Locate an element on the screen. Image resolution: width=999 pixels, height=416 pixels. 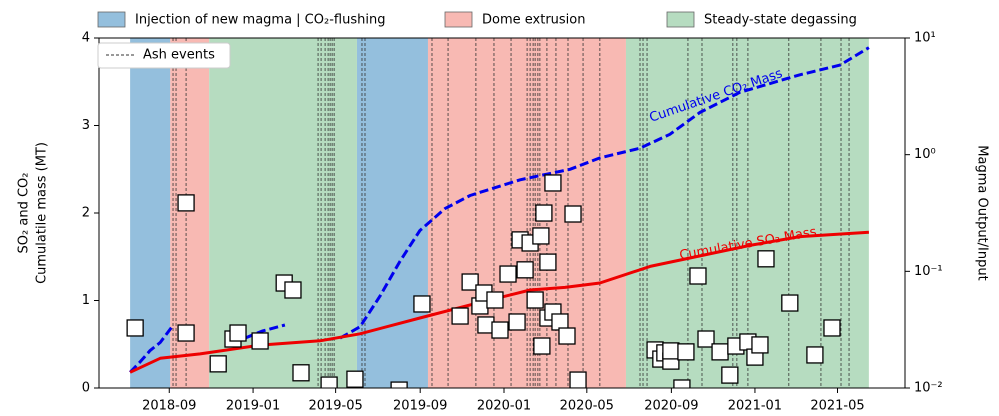
y-tick-label: 0 is located at coordinates (86, 388).